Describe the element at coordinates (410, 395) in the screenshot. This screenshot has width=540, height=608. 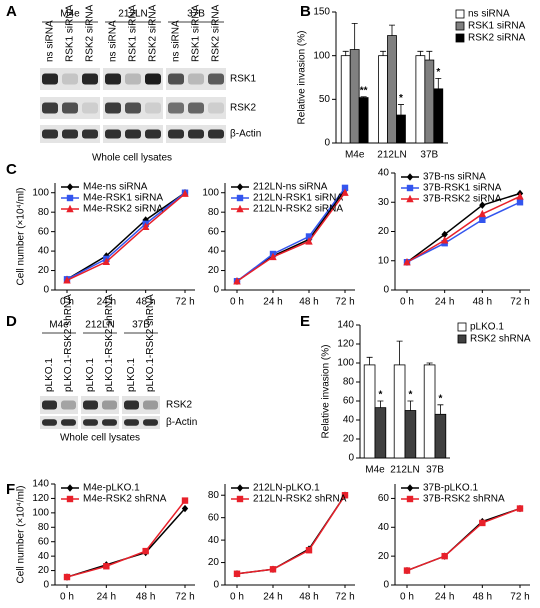
I see `significance: *` at that location.